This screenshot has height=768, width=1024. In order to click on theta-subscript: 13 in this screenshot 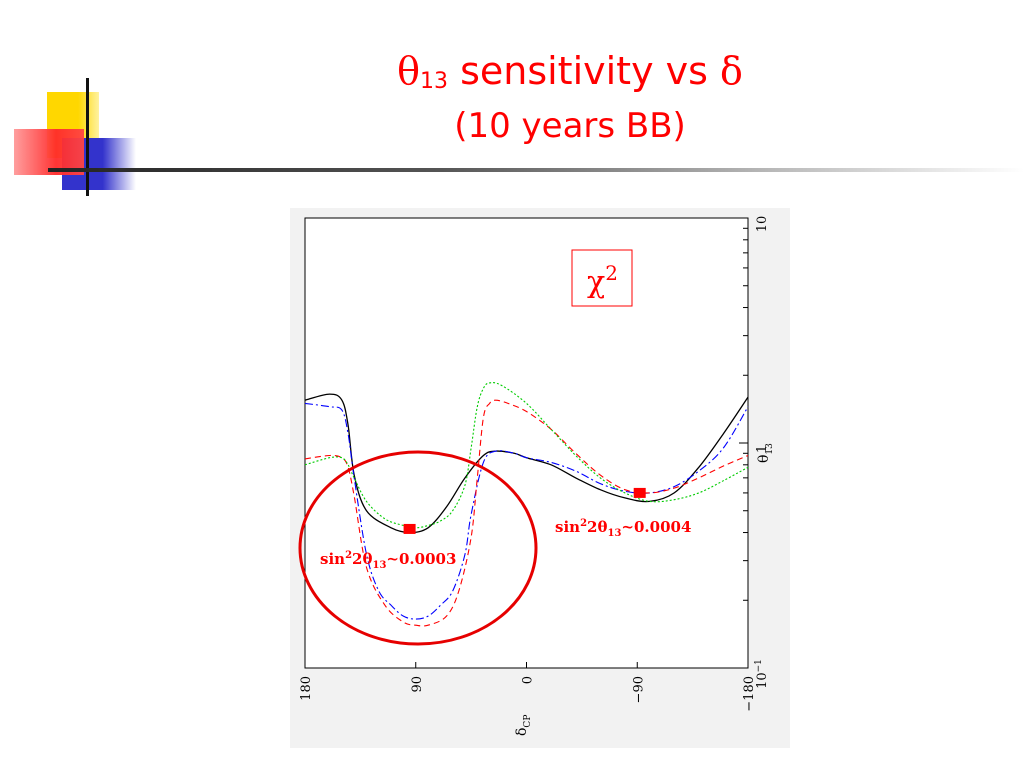, I will do `click(433, 81)`.